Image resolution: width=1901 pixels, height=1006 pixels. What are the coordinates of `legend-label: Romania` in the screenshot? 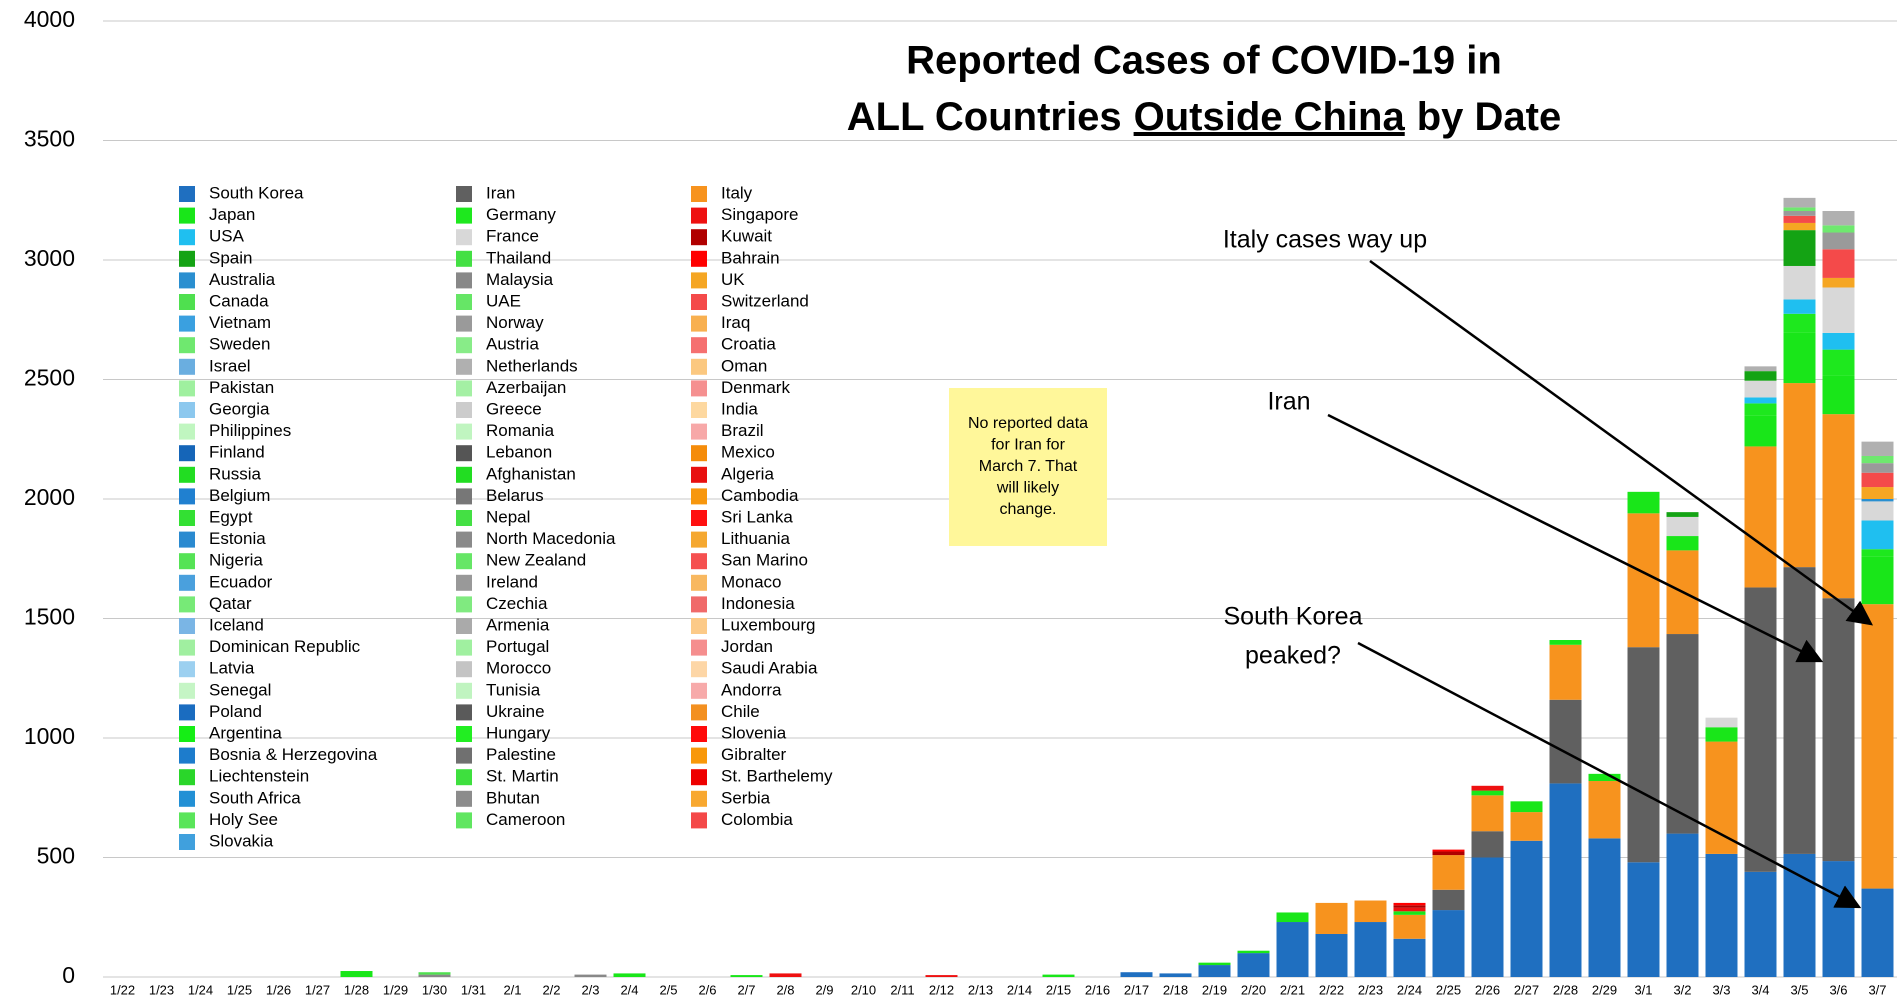 It's located at (520, 430).